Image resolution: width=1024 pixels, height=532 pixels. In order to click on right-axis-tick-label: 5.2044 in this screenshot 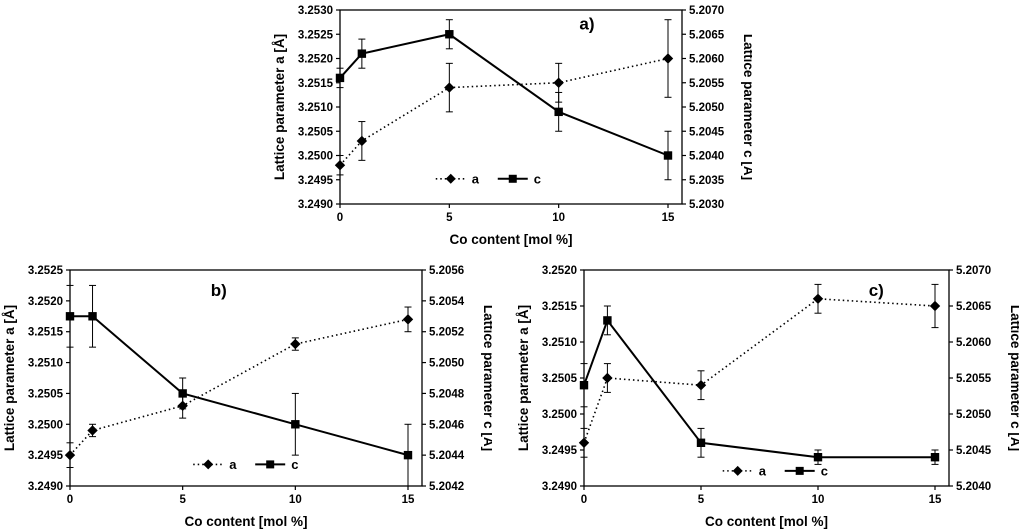, I will do `click(447, 456)`.